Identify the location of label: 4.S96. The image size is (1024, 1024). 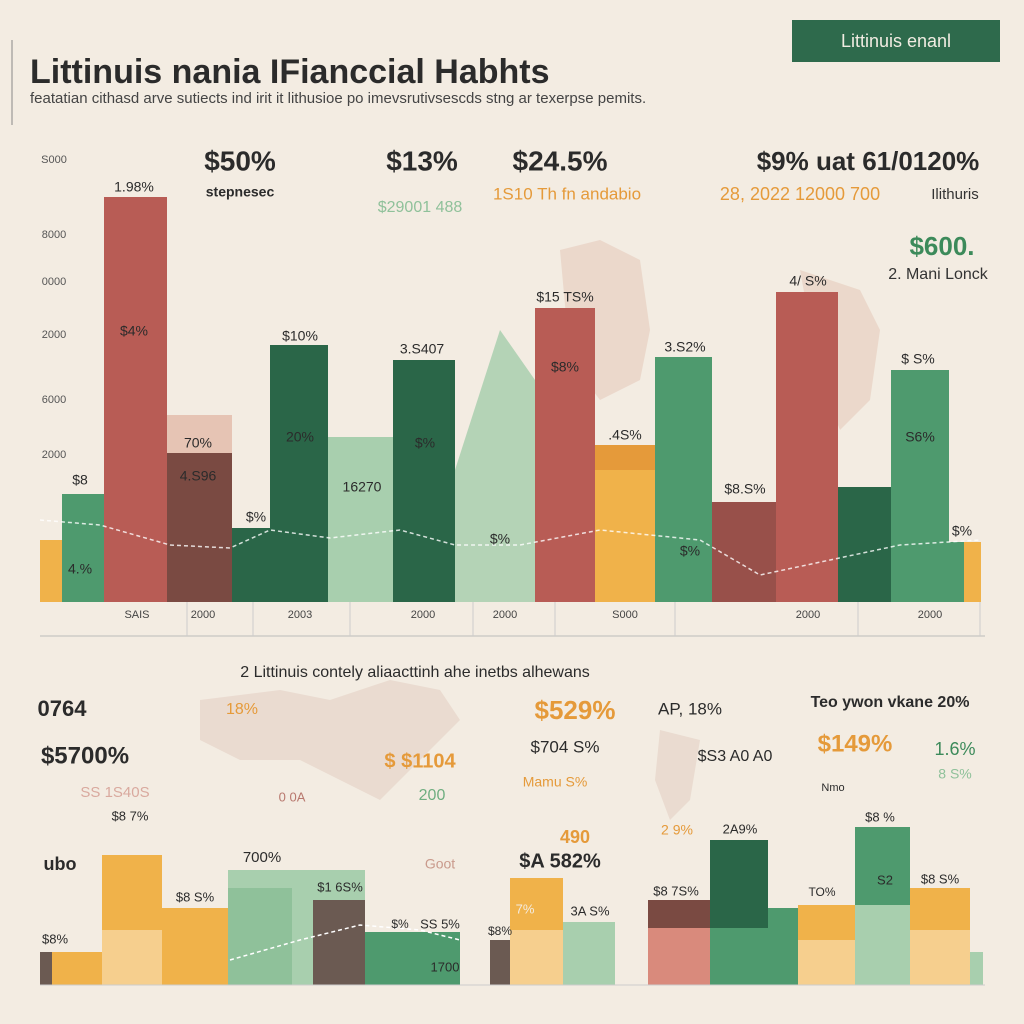
(198, 476).